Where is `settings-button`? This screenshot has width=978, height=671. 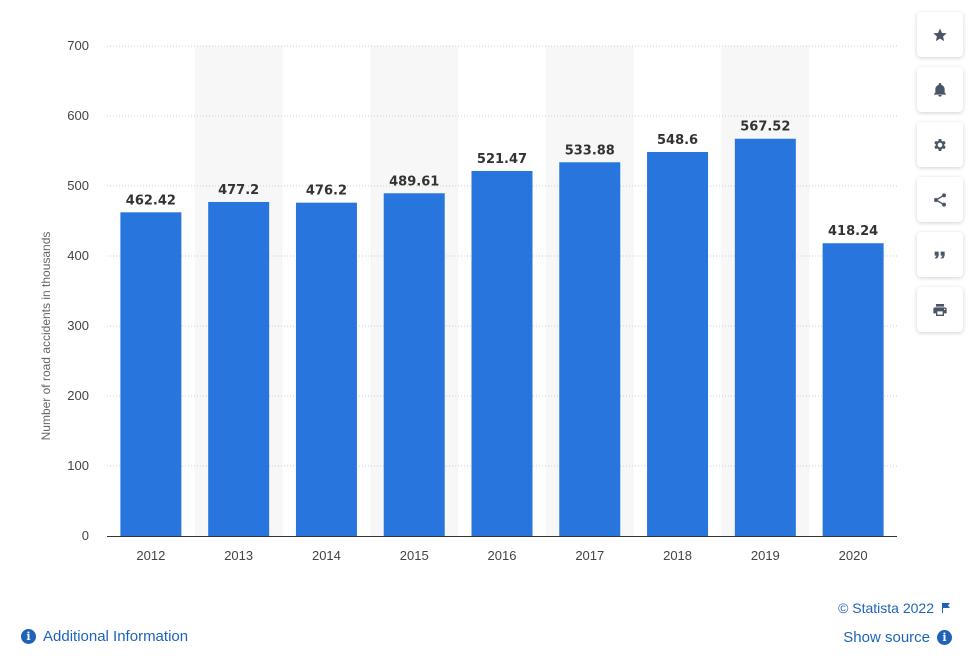 settings-button is located at coordinates (940, 144).